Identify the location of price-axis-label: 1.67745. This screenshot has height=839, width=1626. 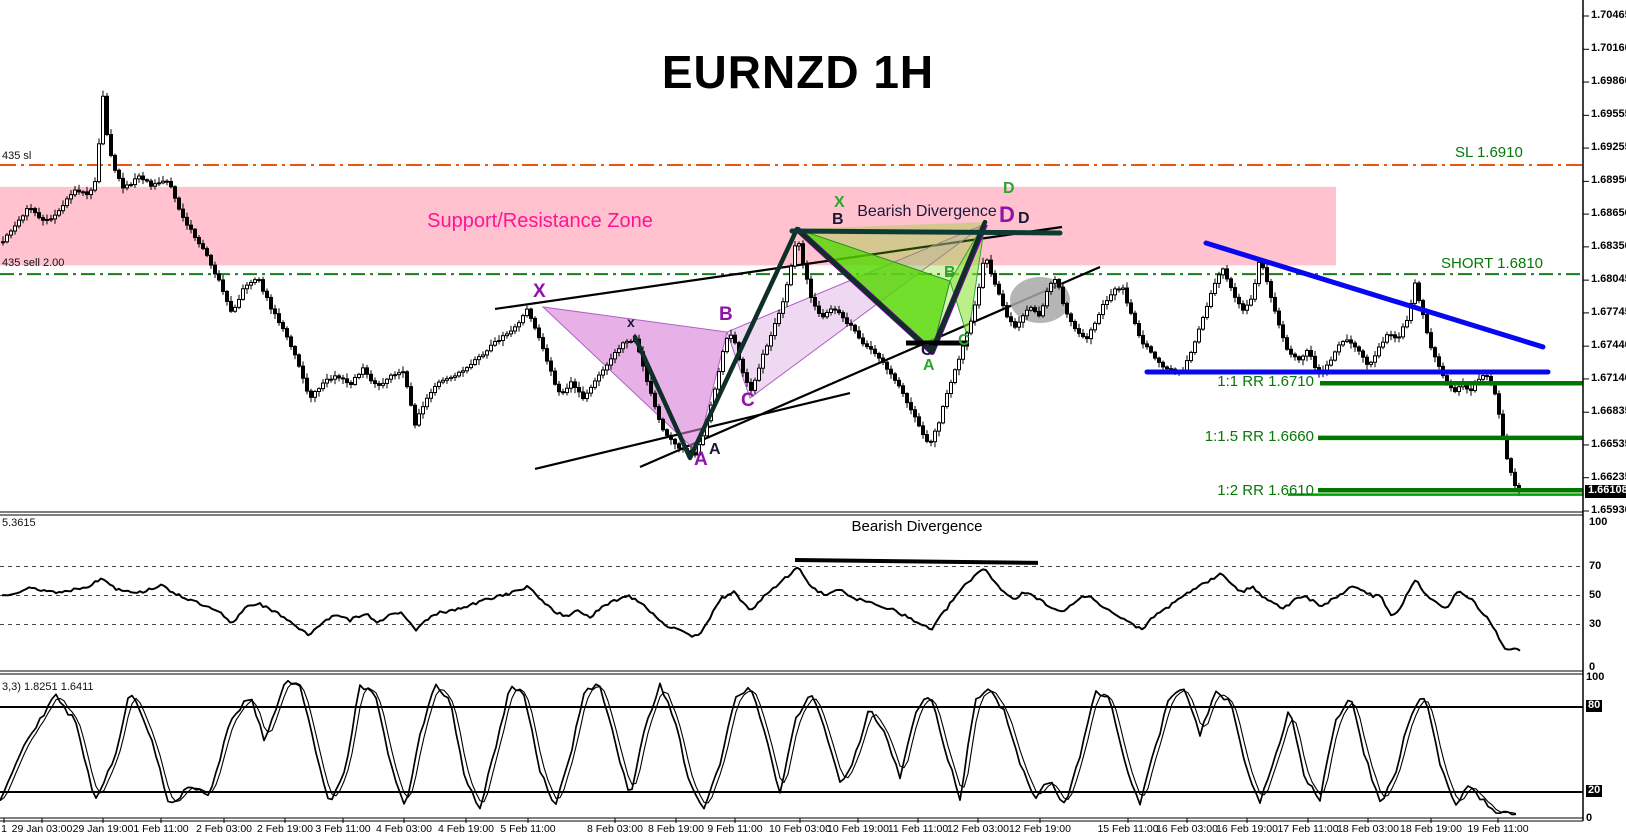
(1608, 311).